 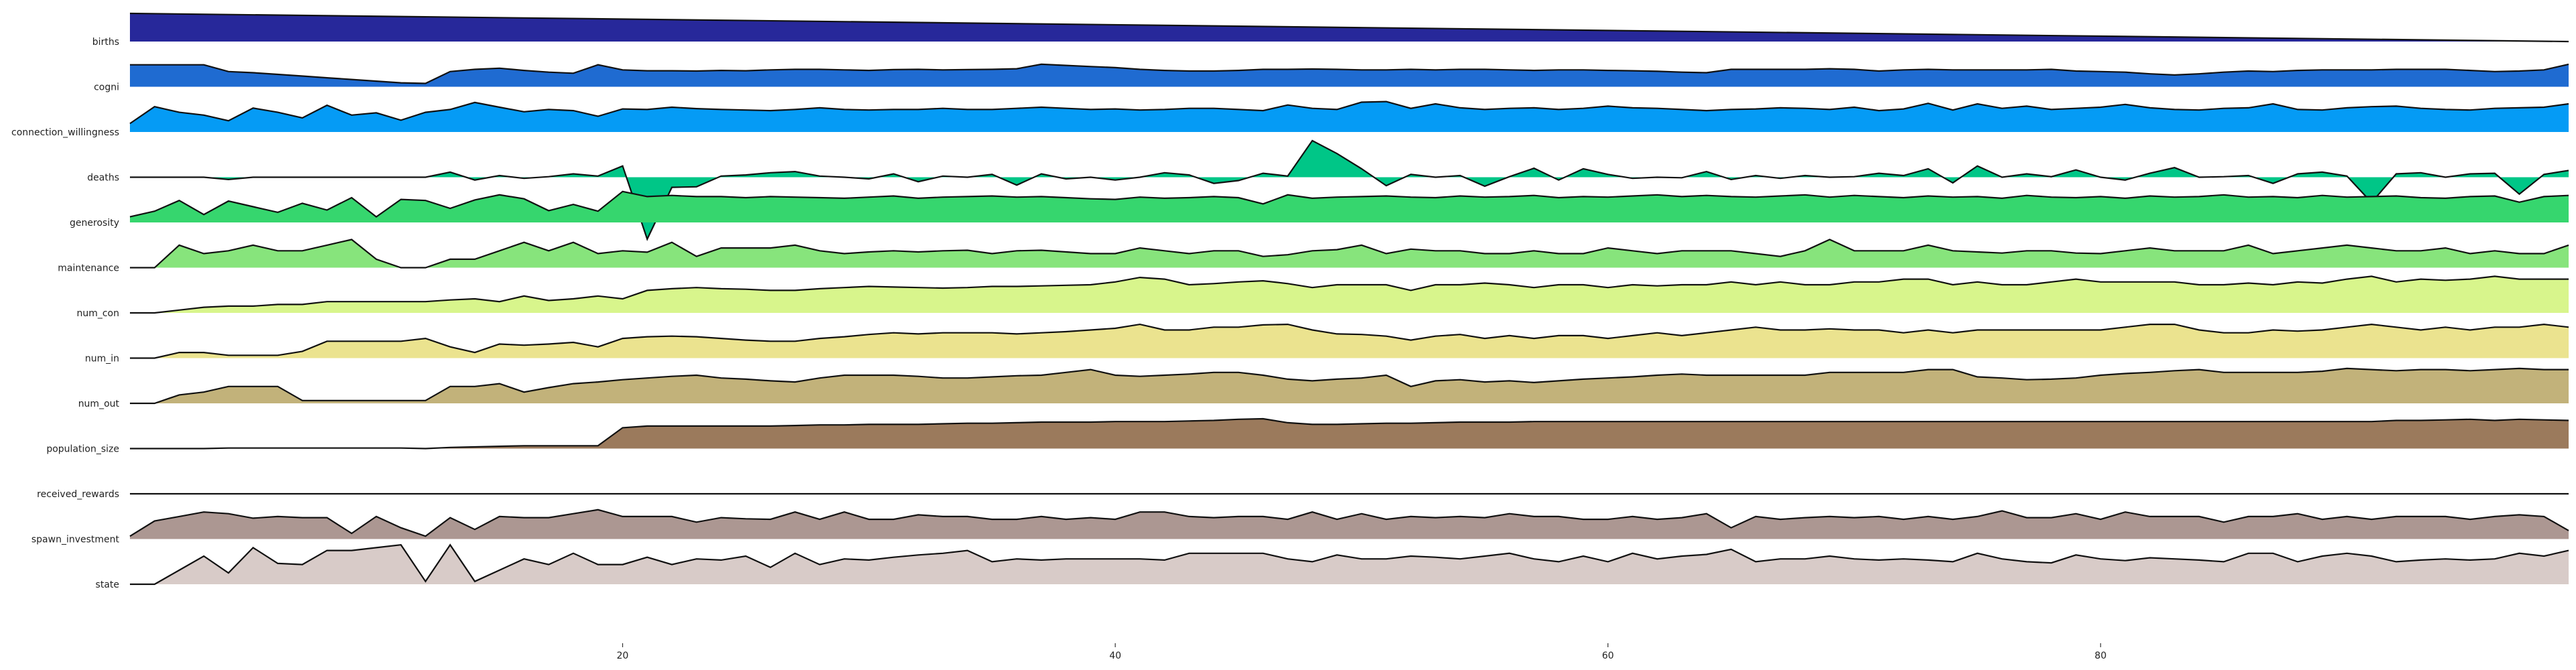 I want to click on row-label-generosity: generosity, so click(x=94, y=223).